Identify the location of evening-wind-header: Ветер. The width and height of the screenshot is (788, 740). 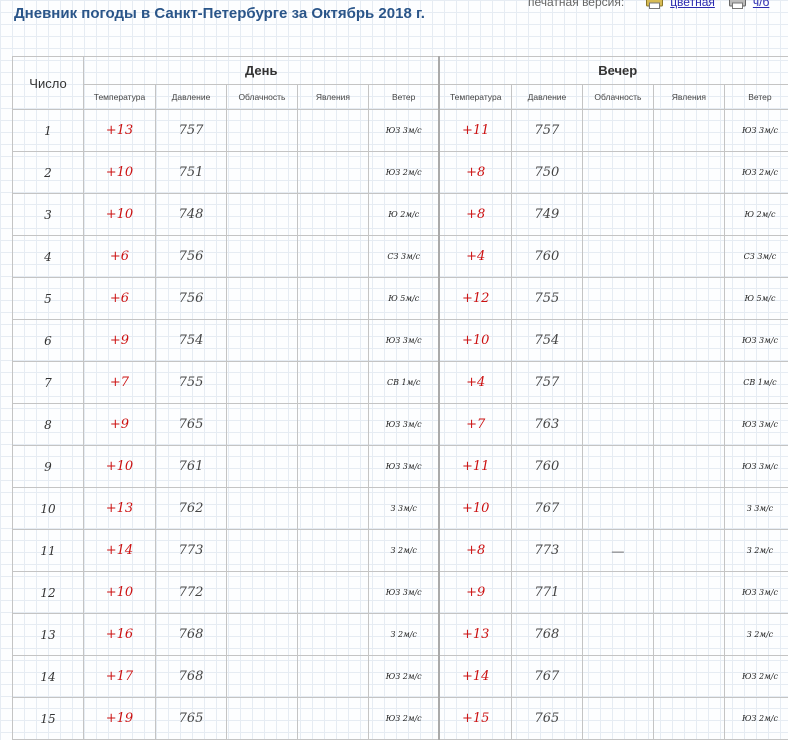
(756, 97).